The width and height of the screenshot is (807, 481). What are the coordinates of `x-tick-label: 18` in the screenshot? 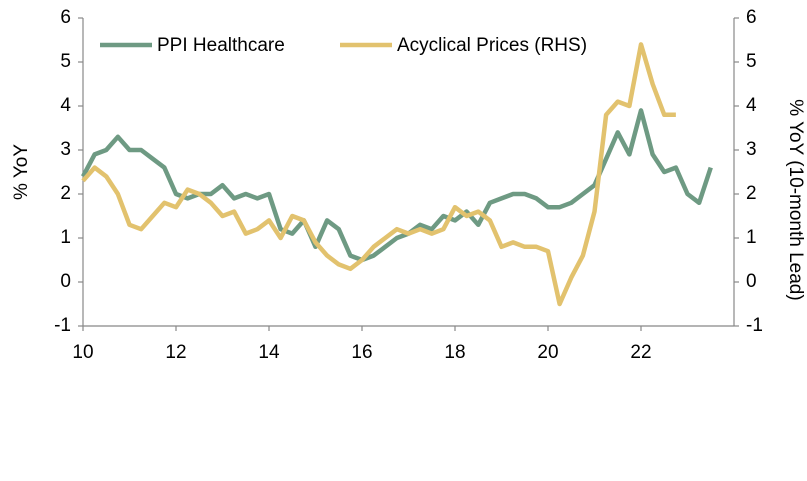 It's located at (454, 352).